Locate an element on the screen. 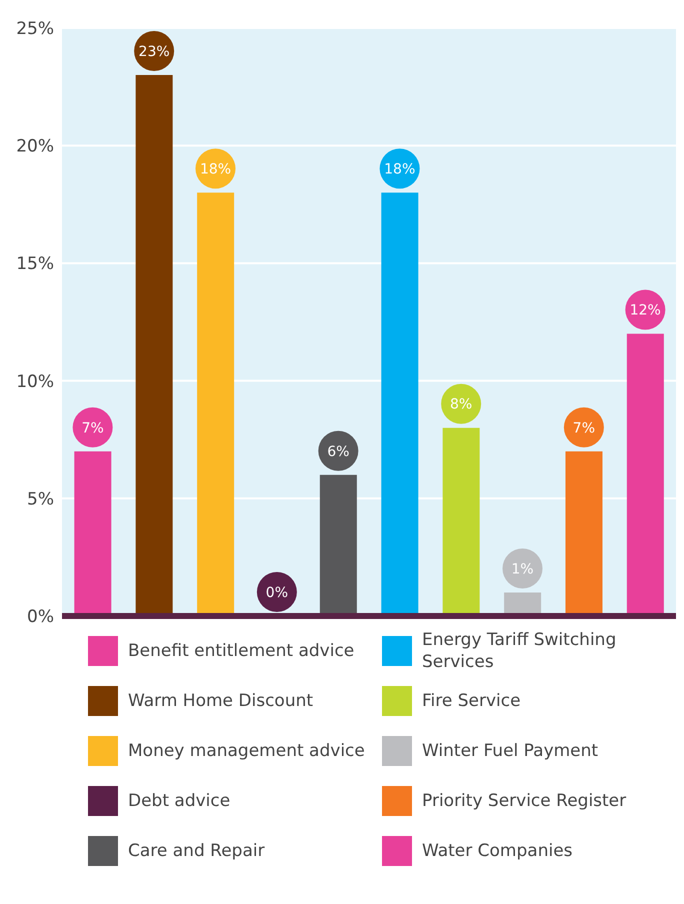 The image size is (684, 904). y-tick-label: 15% is located at coordinates (35, 264).